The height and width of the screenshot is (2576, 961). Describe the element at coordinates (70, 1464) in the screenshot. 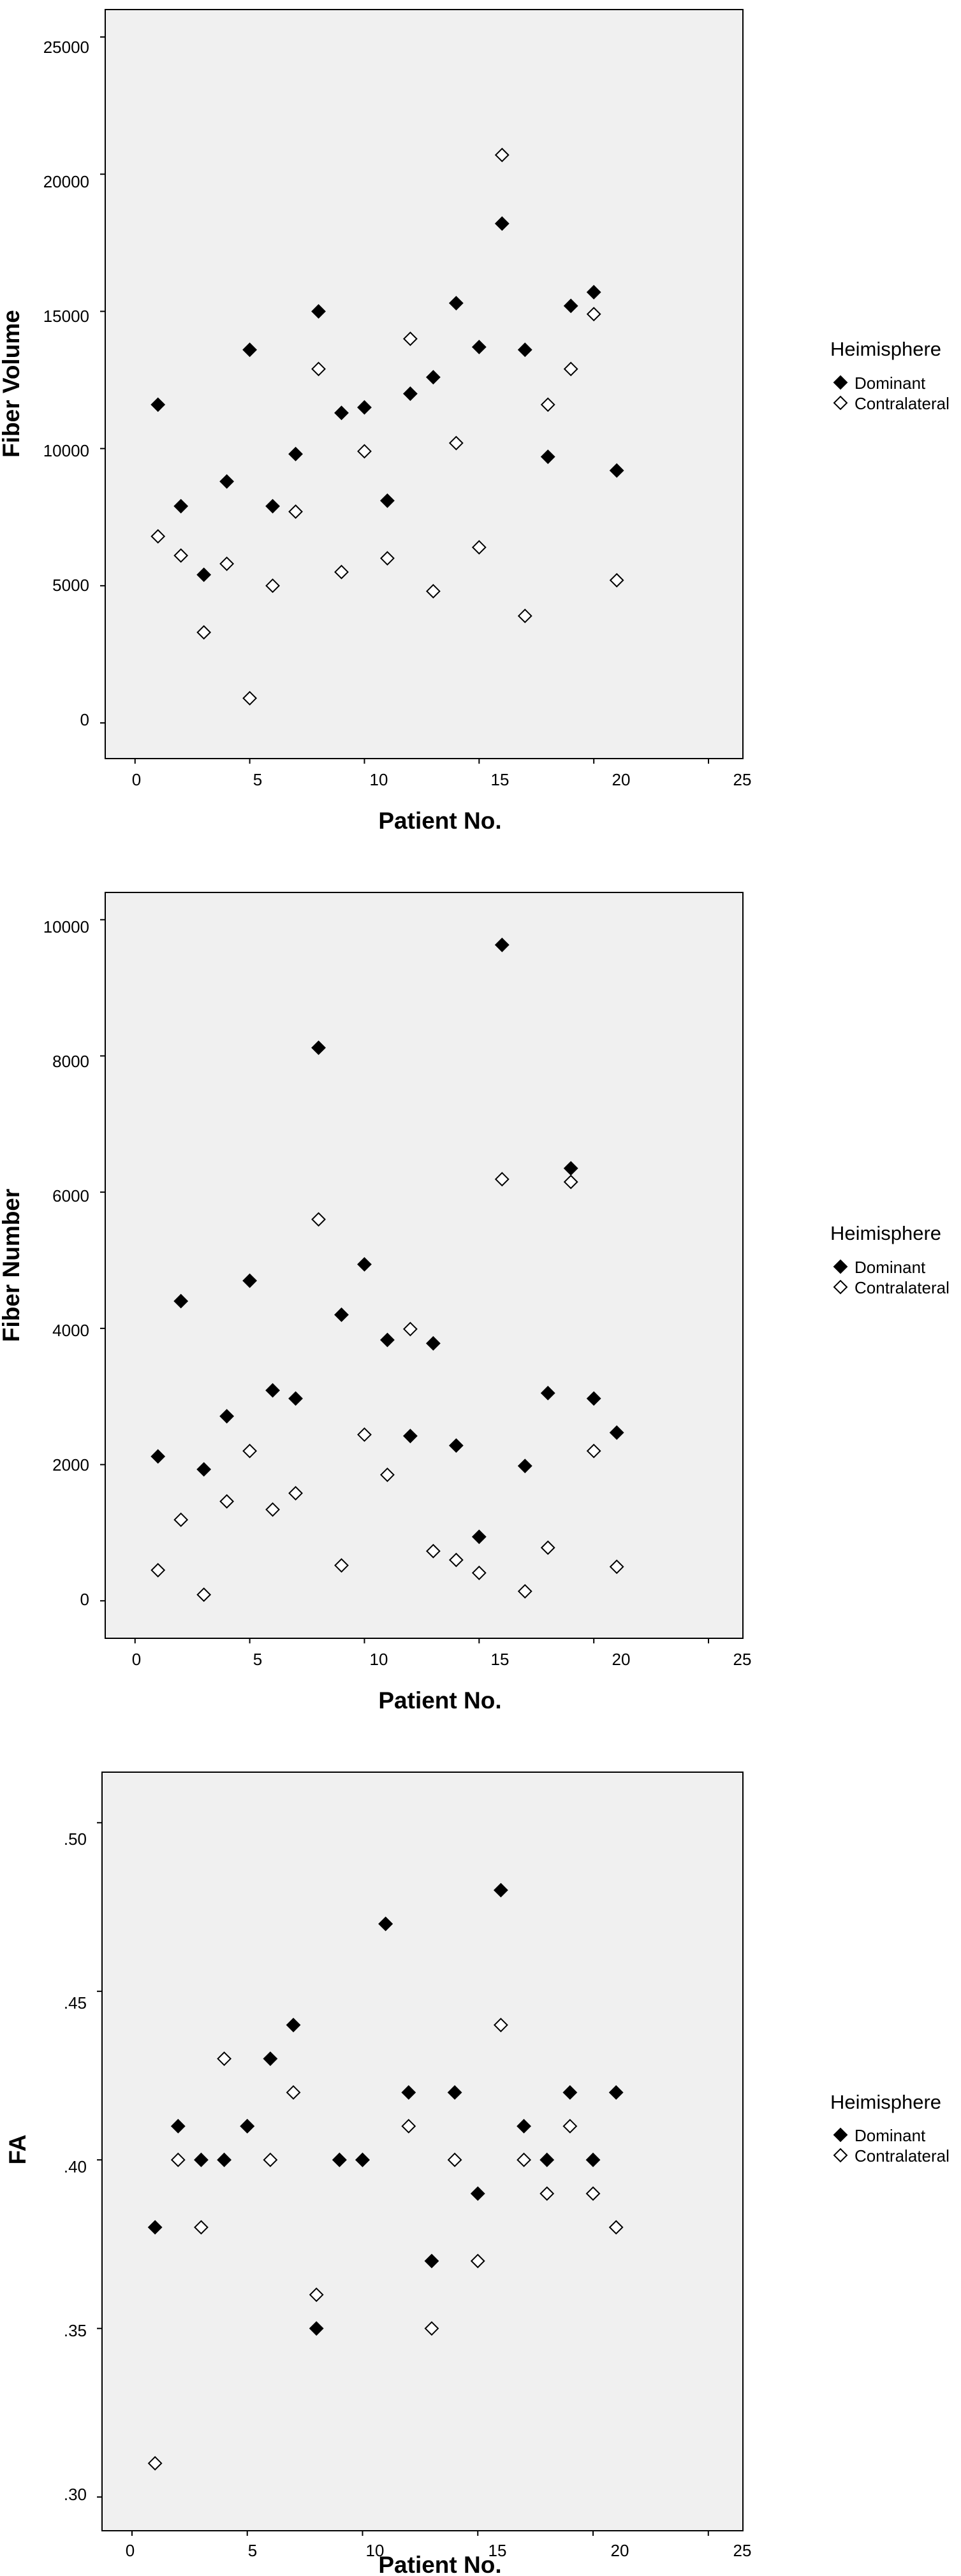

I see `ytick-label-2-1: 2000` at that location.